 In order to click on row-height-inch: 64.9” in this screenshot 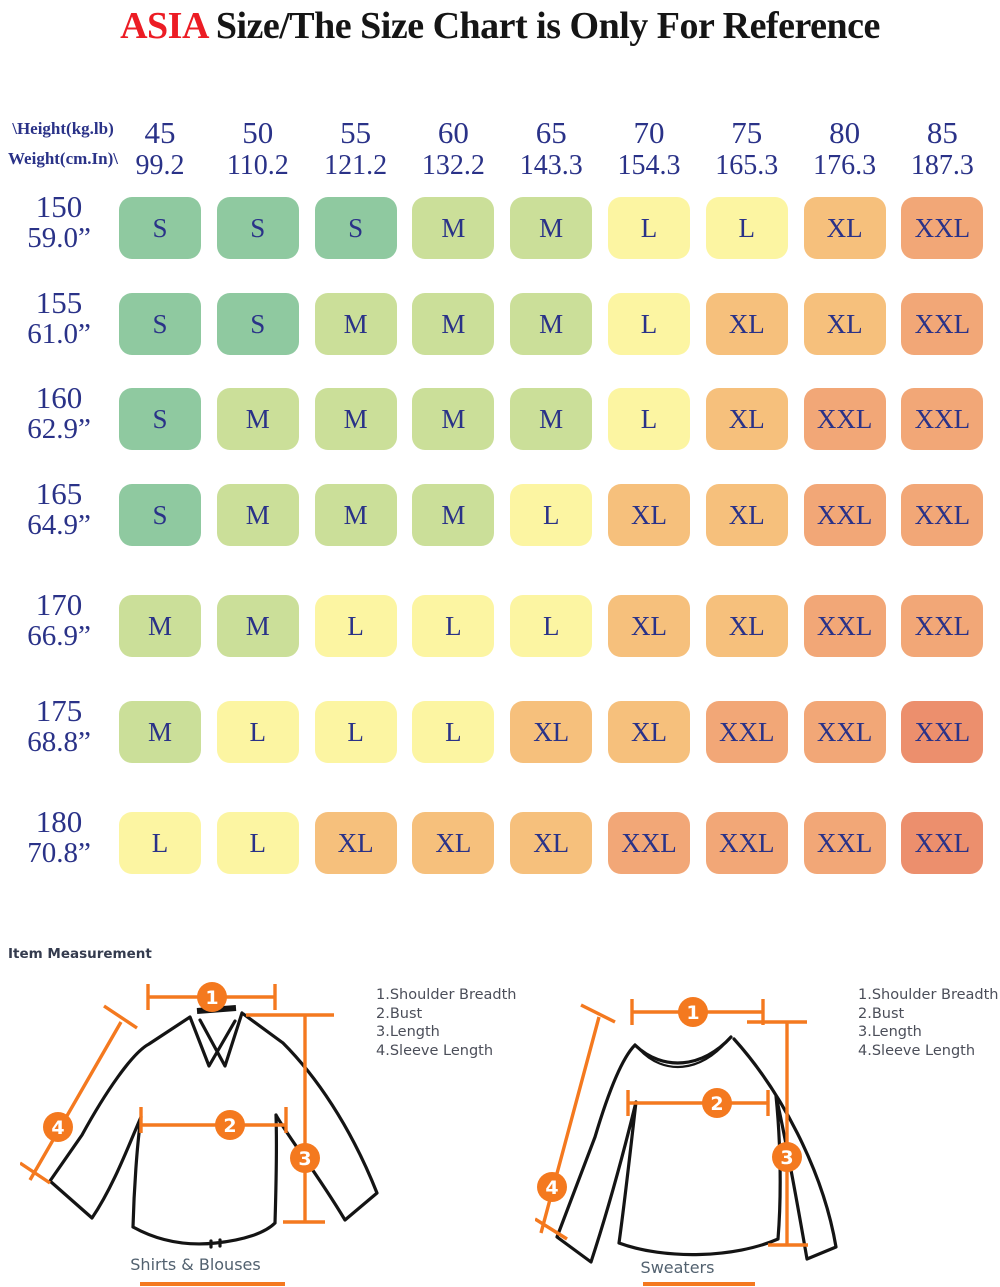, I will do `click(59, 525)`.